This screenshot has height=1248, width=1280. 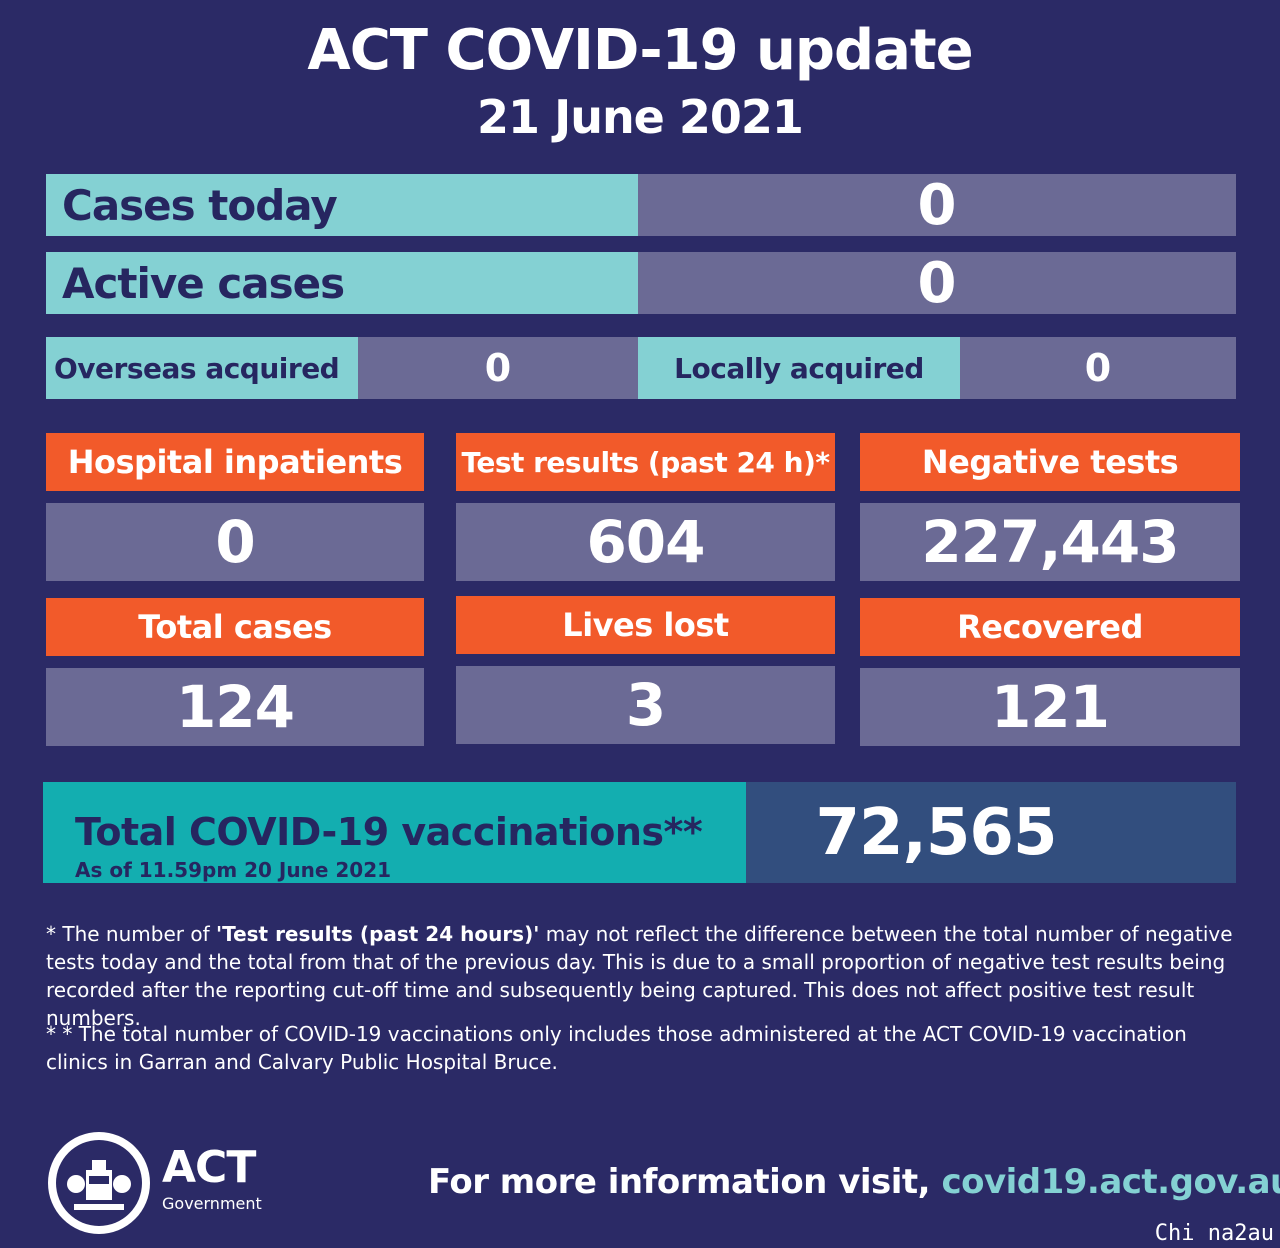 What do you see at coordinates (937, 283) in the screenshot?
I see `active-cases-value: 0` at bounding box center [937, 283].